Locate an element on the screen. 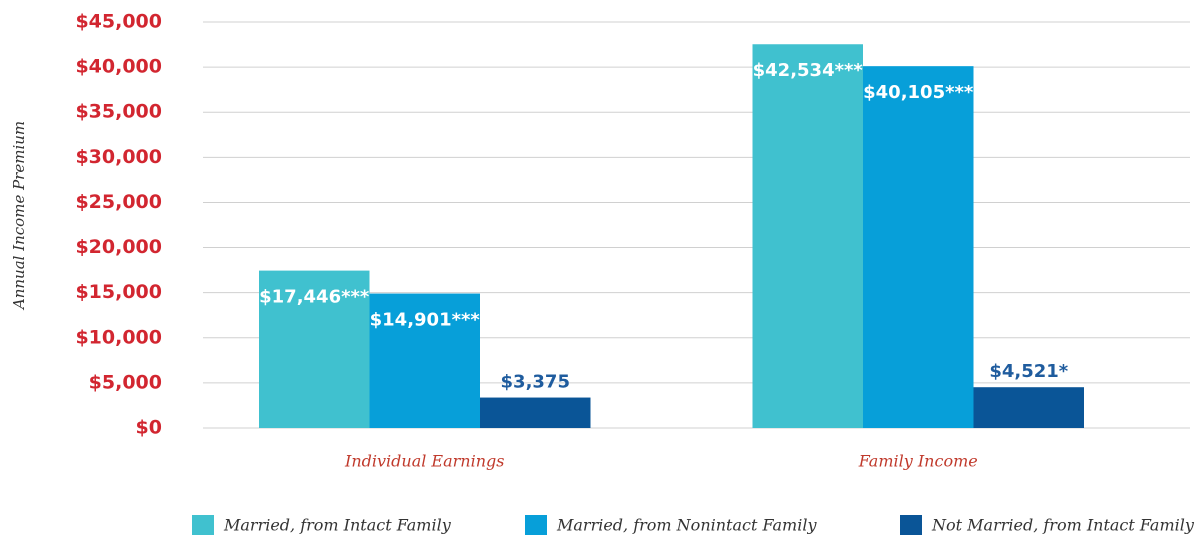  y-tick-label: $45,000 is located at coordinates (118, 22).